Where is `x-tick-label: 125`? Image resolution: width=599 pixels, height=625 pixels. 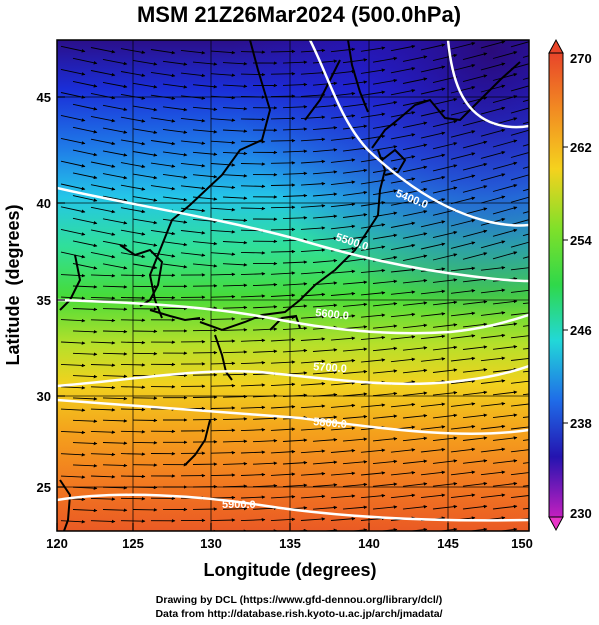 x-tick-label: 125 is located at coordinates (133, 543).